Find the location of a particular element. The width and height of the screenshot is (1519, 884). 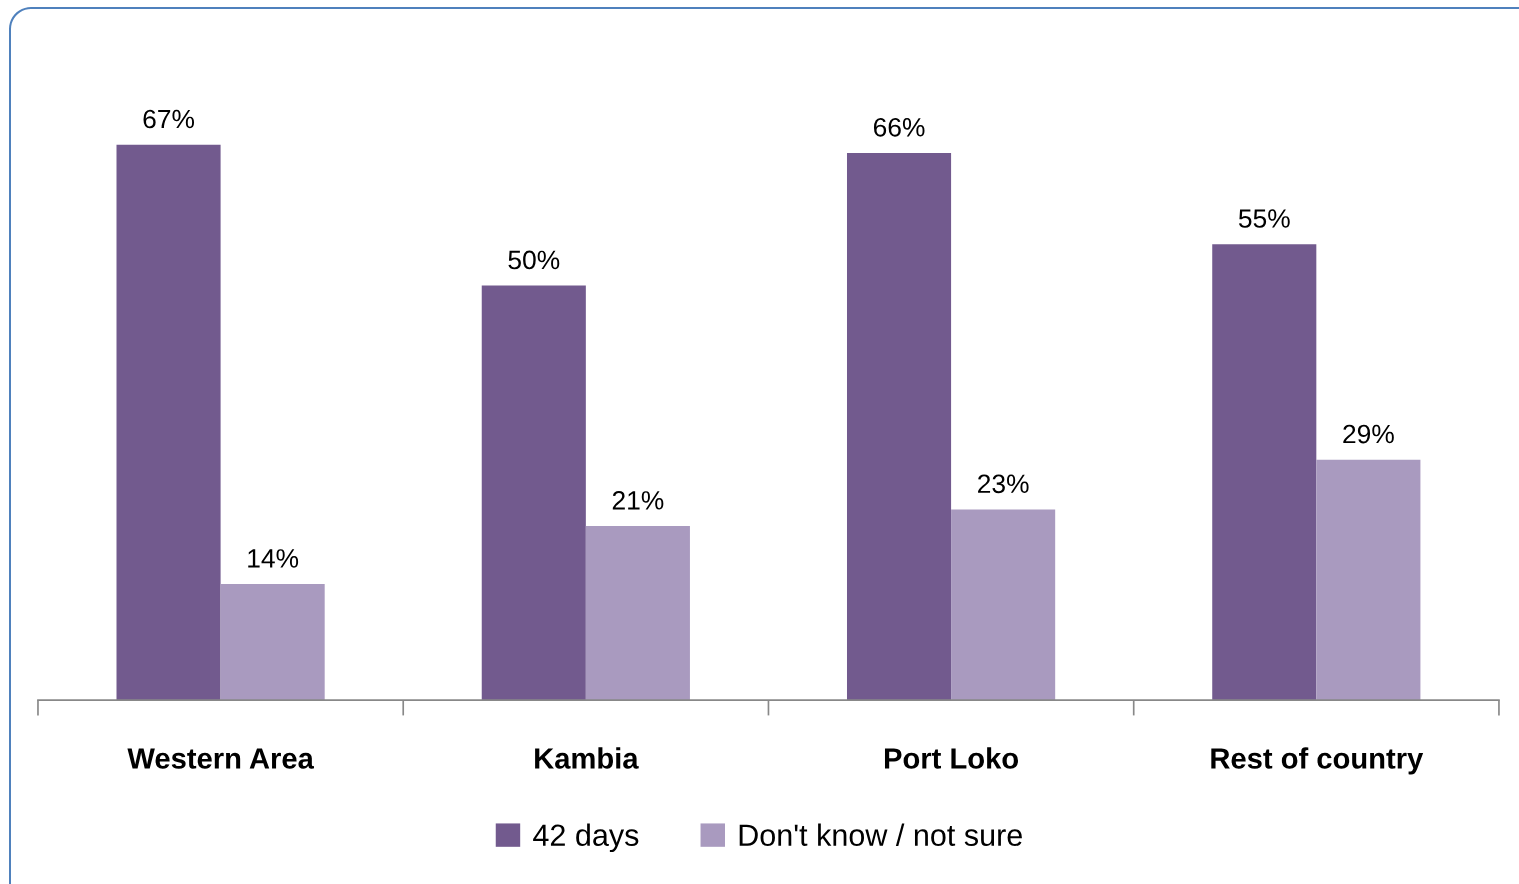

x-tick-label: Kambia is located at coordinates (587, 758).